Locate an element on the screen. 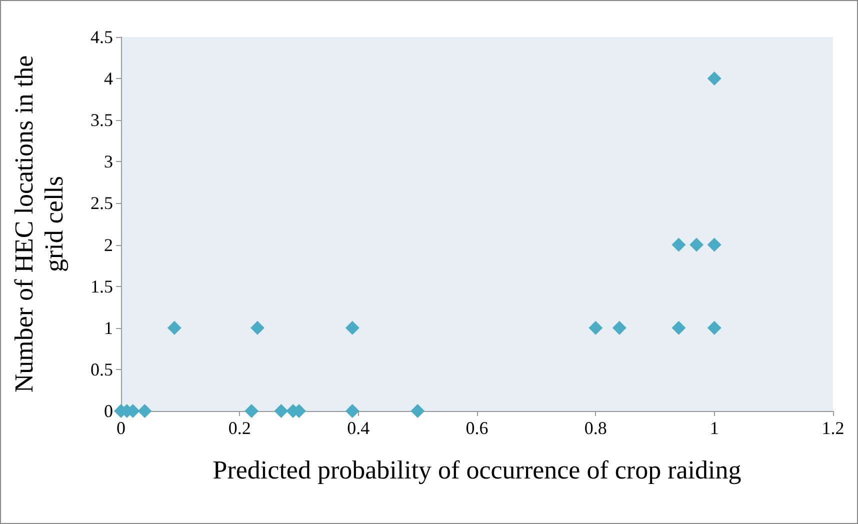  y-tick-label: 4.5 is located at coordinates (101, 37).